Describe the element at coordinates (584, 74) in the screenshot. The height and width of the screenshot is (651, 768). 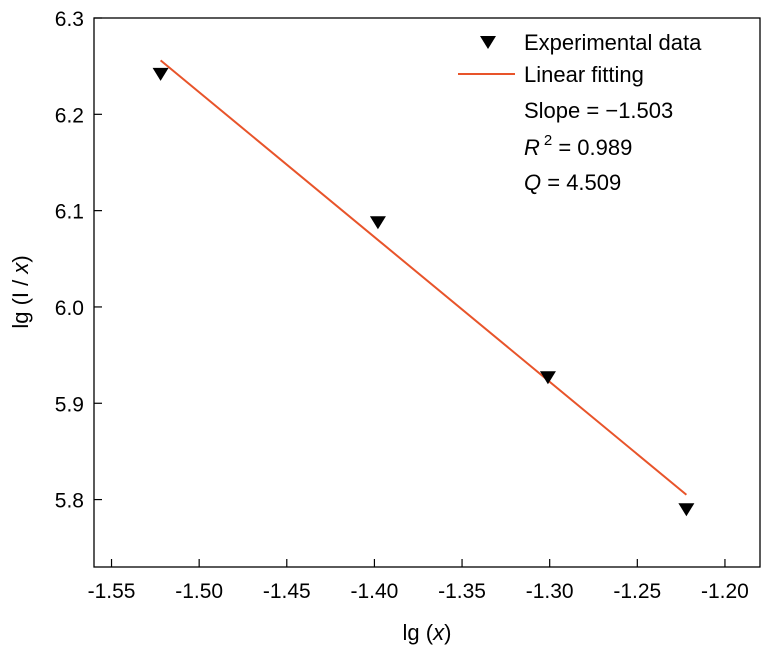
I see `legend-label-linear: Linear fitting` at that location.